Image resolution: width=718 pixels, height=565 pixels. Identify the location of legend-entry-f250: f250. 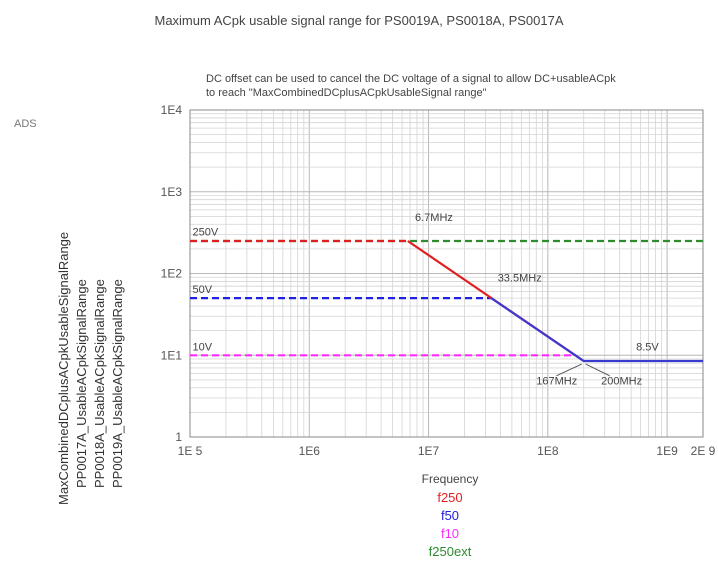
(450, 497).